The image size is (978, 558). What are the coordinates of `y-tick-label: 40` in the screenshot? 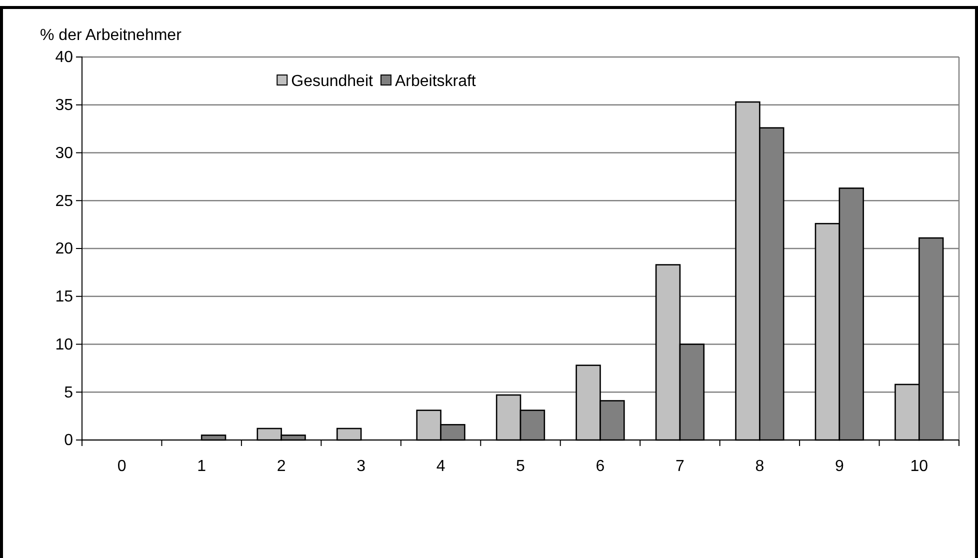 It's located at (64, 57).